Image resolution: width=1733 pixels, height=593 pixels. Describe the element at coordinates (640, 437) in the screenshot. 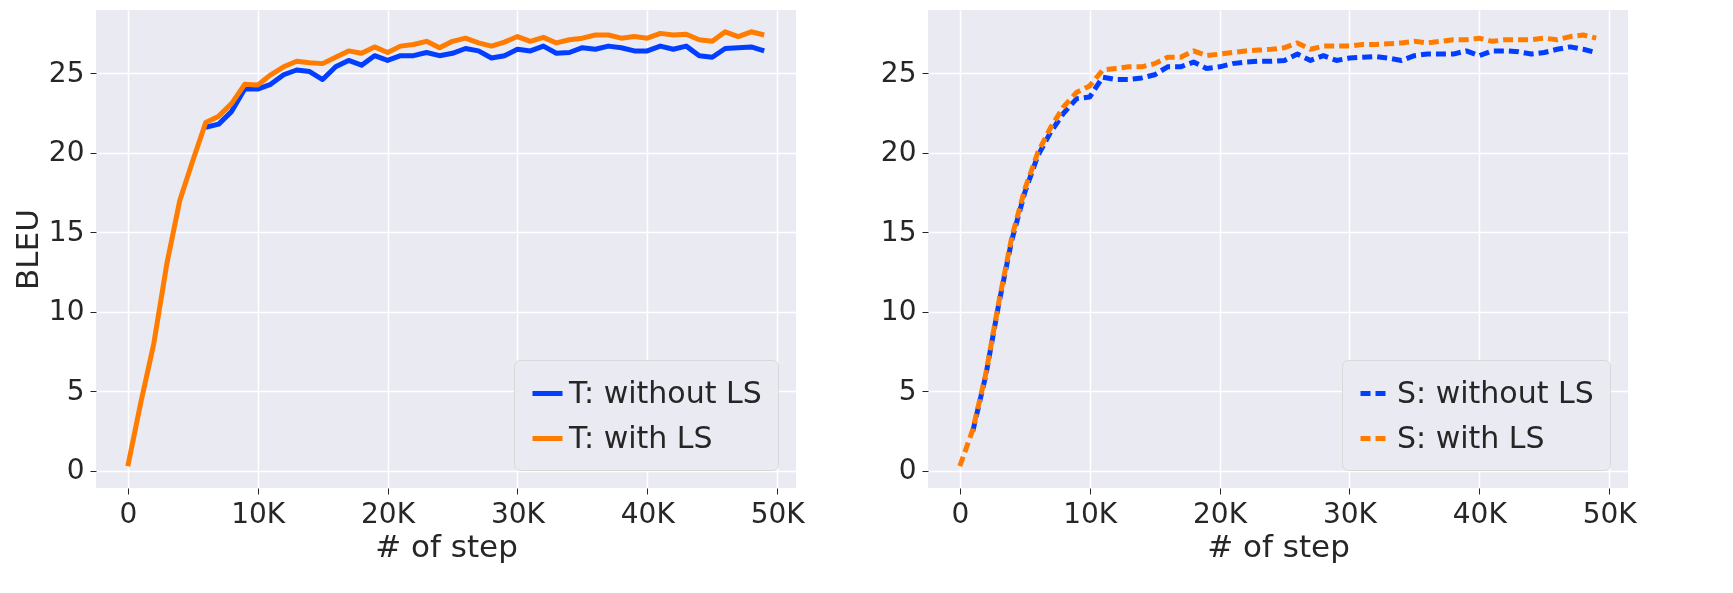

I see `legend-label: T: with LS` at that location.